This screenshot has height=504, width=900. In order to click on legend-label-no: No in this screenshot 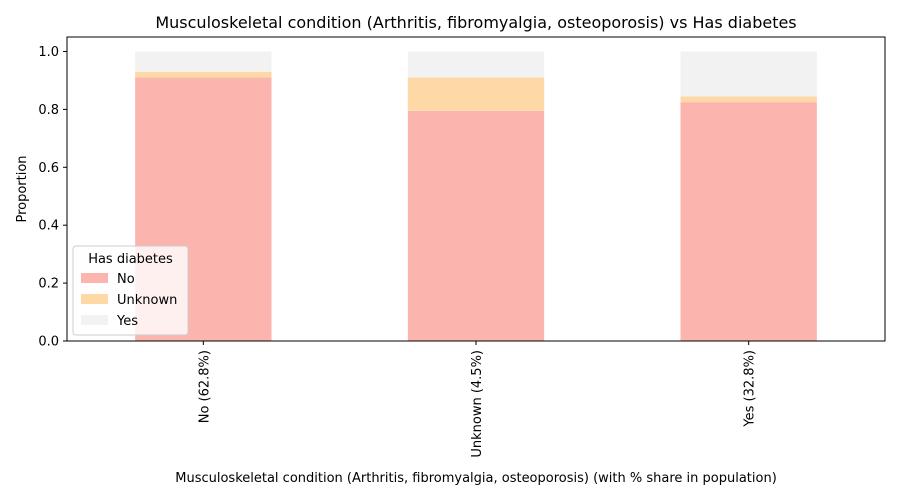, I will do `click(126, 279)`.